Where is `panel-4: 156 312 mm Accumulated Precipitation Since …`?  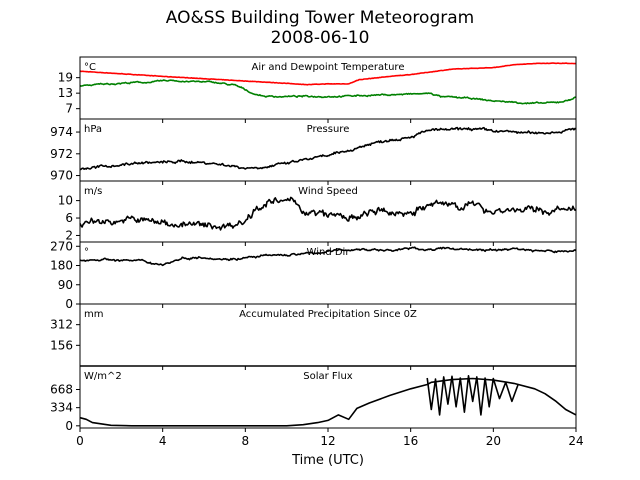 panel-4: 156 312 mm Accumulated Precipitation Since … is located at coordinates (313, 336).